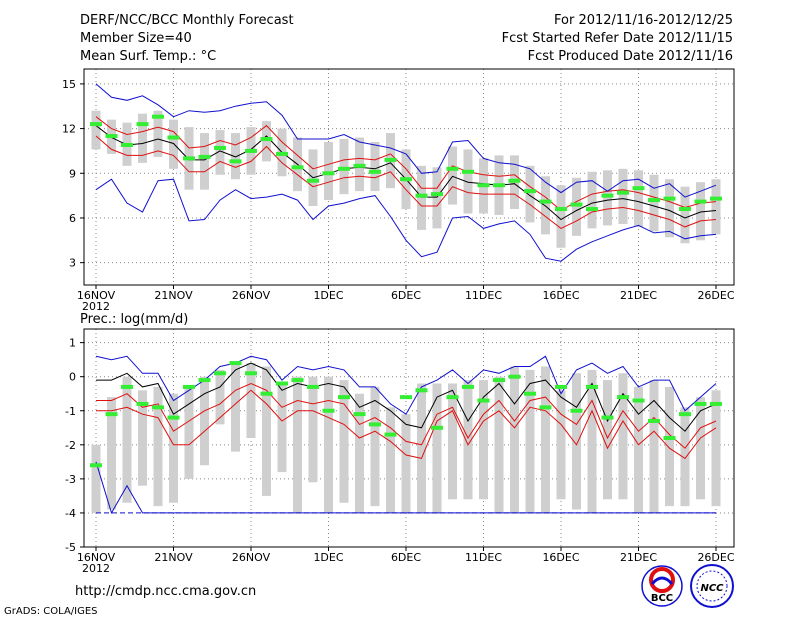  Describe the element at coordinates (617, 38) in the screenshot. I see `fcst-started-label: Fcst Started Refer Date 2012/11/15` at that location.